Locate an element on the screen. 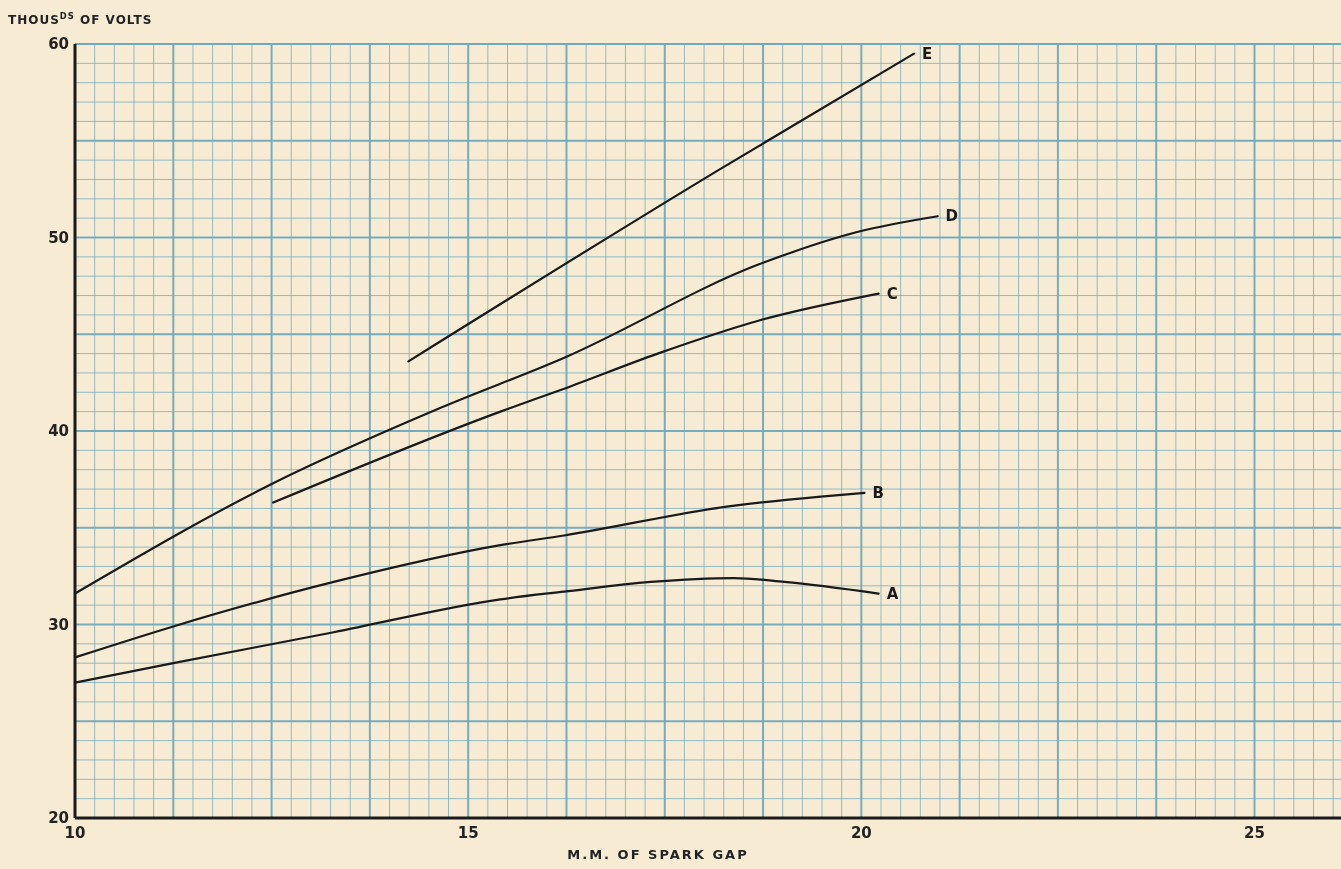 The height and width of the screenshot is (869, 1341). series-label: E is located at coordinates (927, 53).